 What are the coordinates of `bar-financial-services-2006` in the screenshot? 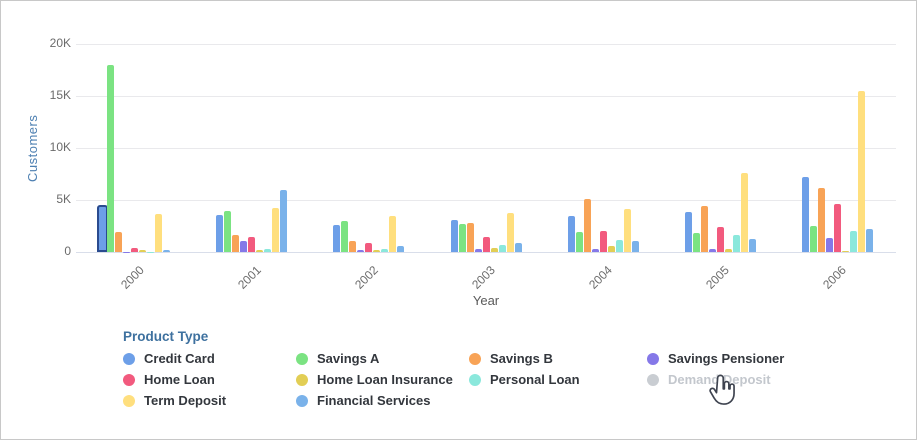 It's located at (869, 240).